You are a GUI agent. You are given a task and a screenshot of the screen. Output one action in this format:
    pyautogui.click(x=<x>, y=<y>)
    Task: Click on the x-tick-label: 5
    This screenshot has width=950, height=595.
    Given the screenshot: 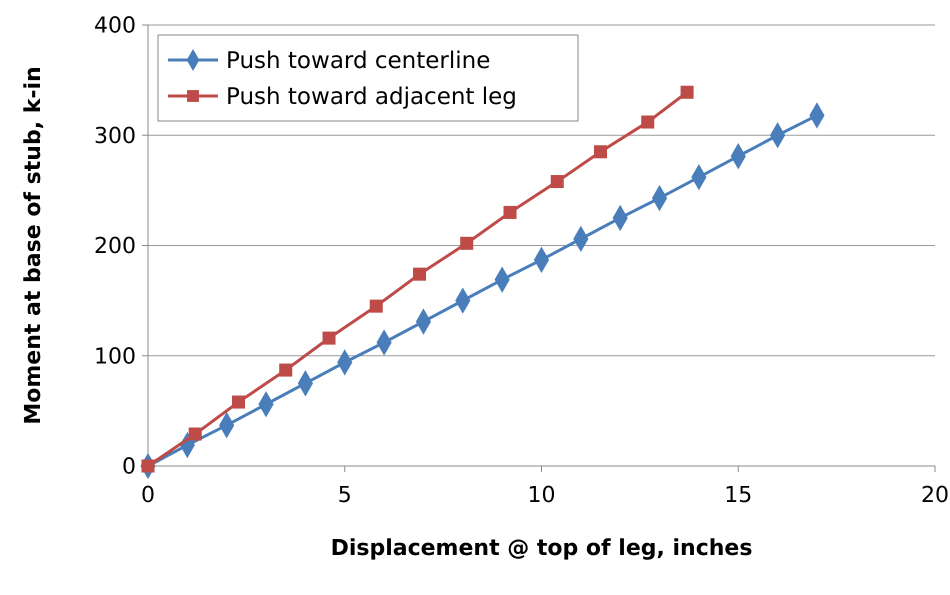 What is the action you would take?
    pyautogui.click(x=345, y=495)
    